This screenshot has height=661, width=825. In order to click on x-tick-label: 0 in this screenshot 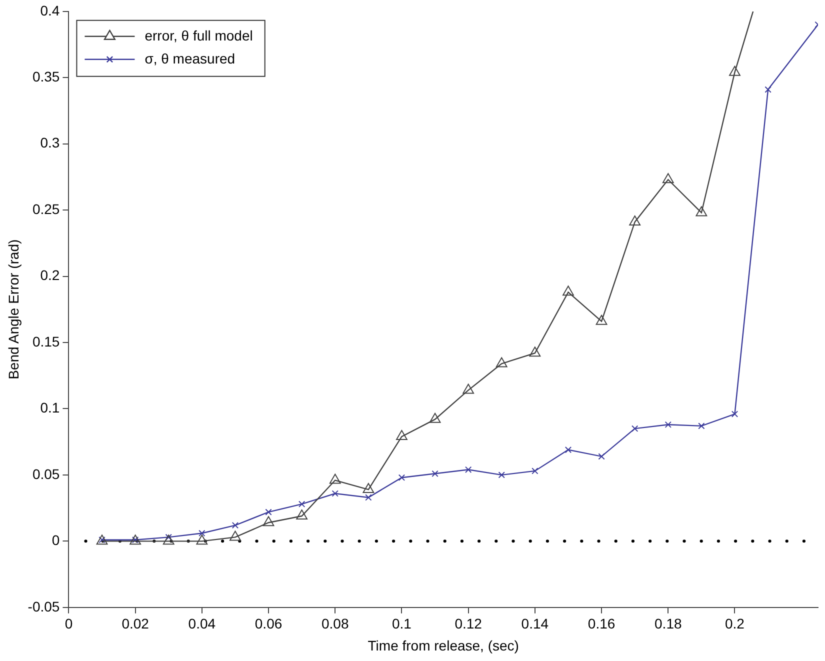, I will do `click(68, 624)`.